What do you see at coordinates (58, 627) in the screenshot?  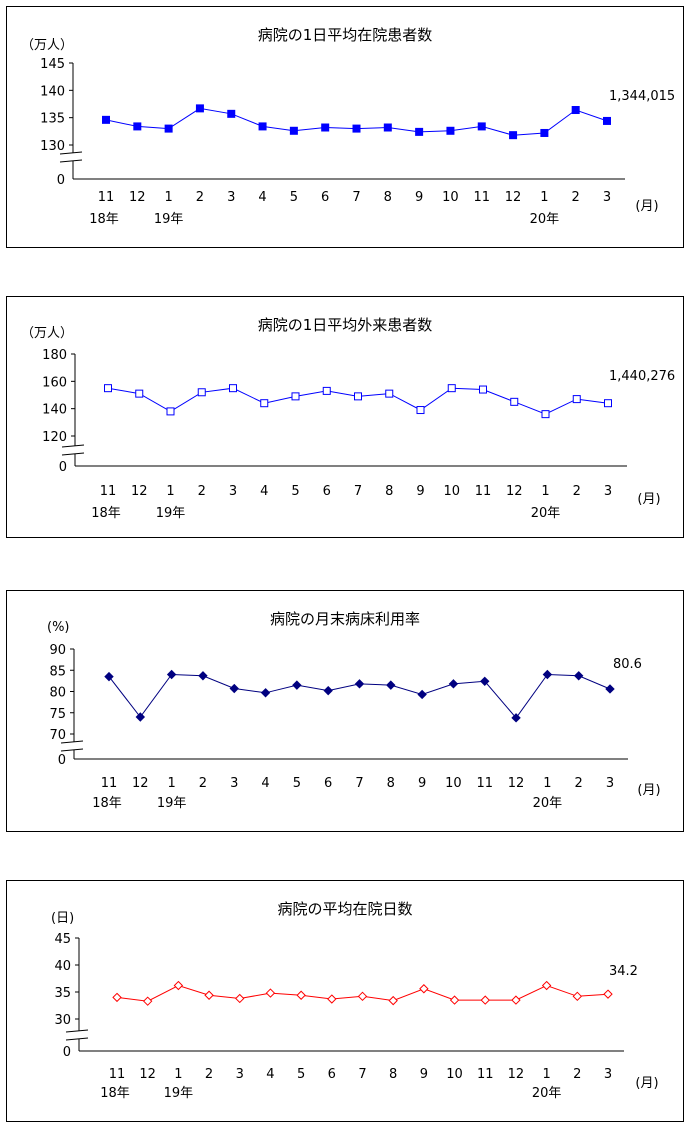 I see `y-axis-label: (%)` at bounding box center [58, 627].